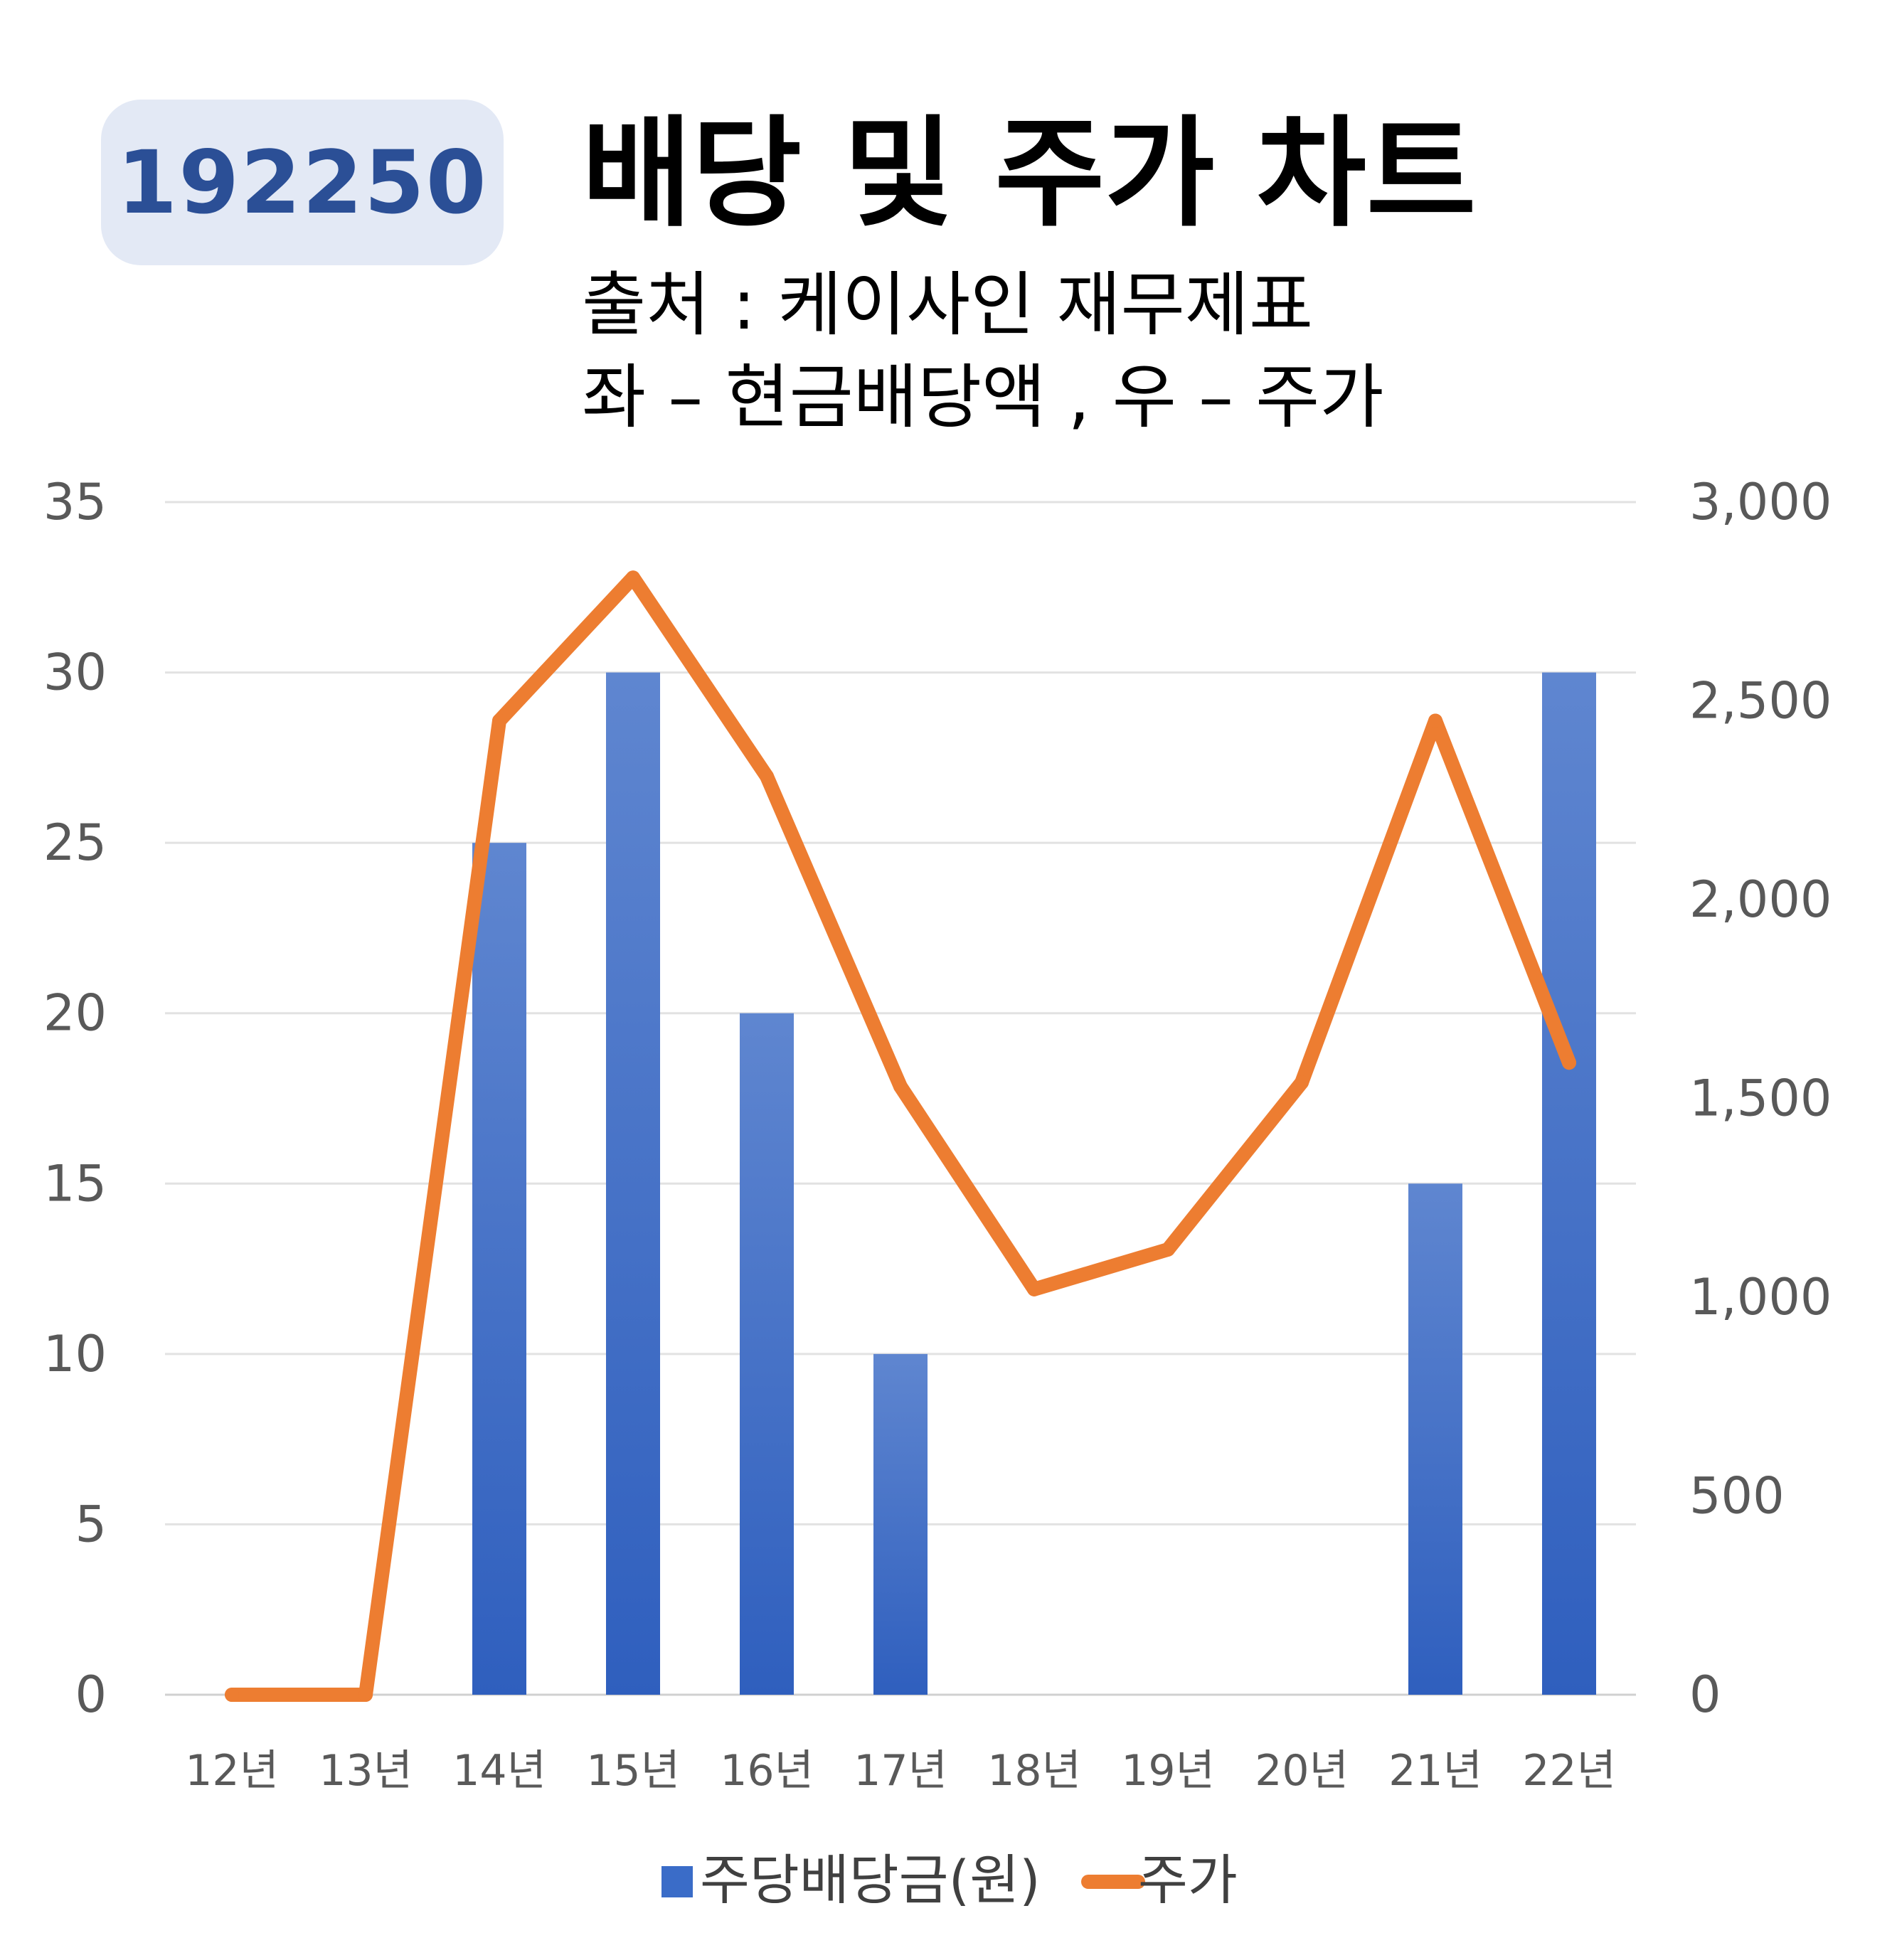  Describe the element at coordinates (499, 1771) in the screenshot. I see `x-tick-label: 14년` at that location.